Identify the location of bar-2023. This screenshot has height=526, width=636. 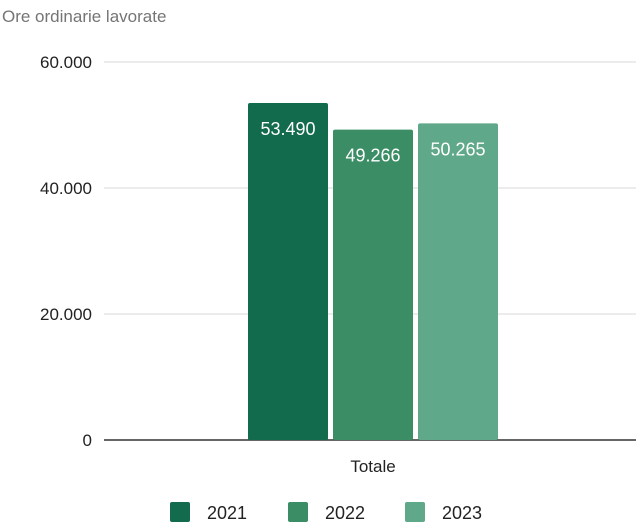
(458, 281).